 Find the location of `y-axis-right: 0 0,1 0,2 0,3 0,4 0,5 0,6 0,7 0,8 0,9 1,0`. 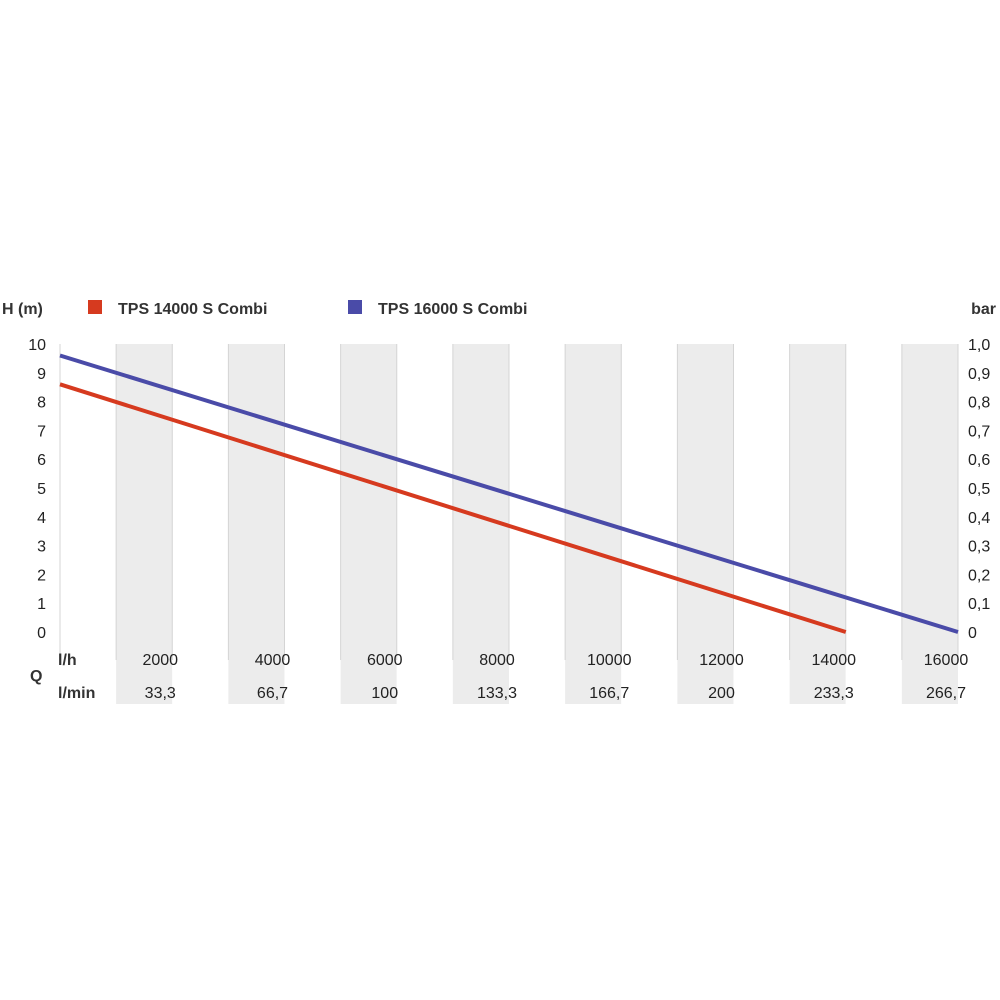

y-axis-right: 0 0,1 0,2 0,3 0,4 0,5 0,6 0,7 0,8 0,9 1,0 is located at coordinates (979, 489).